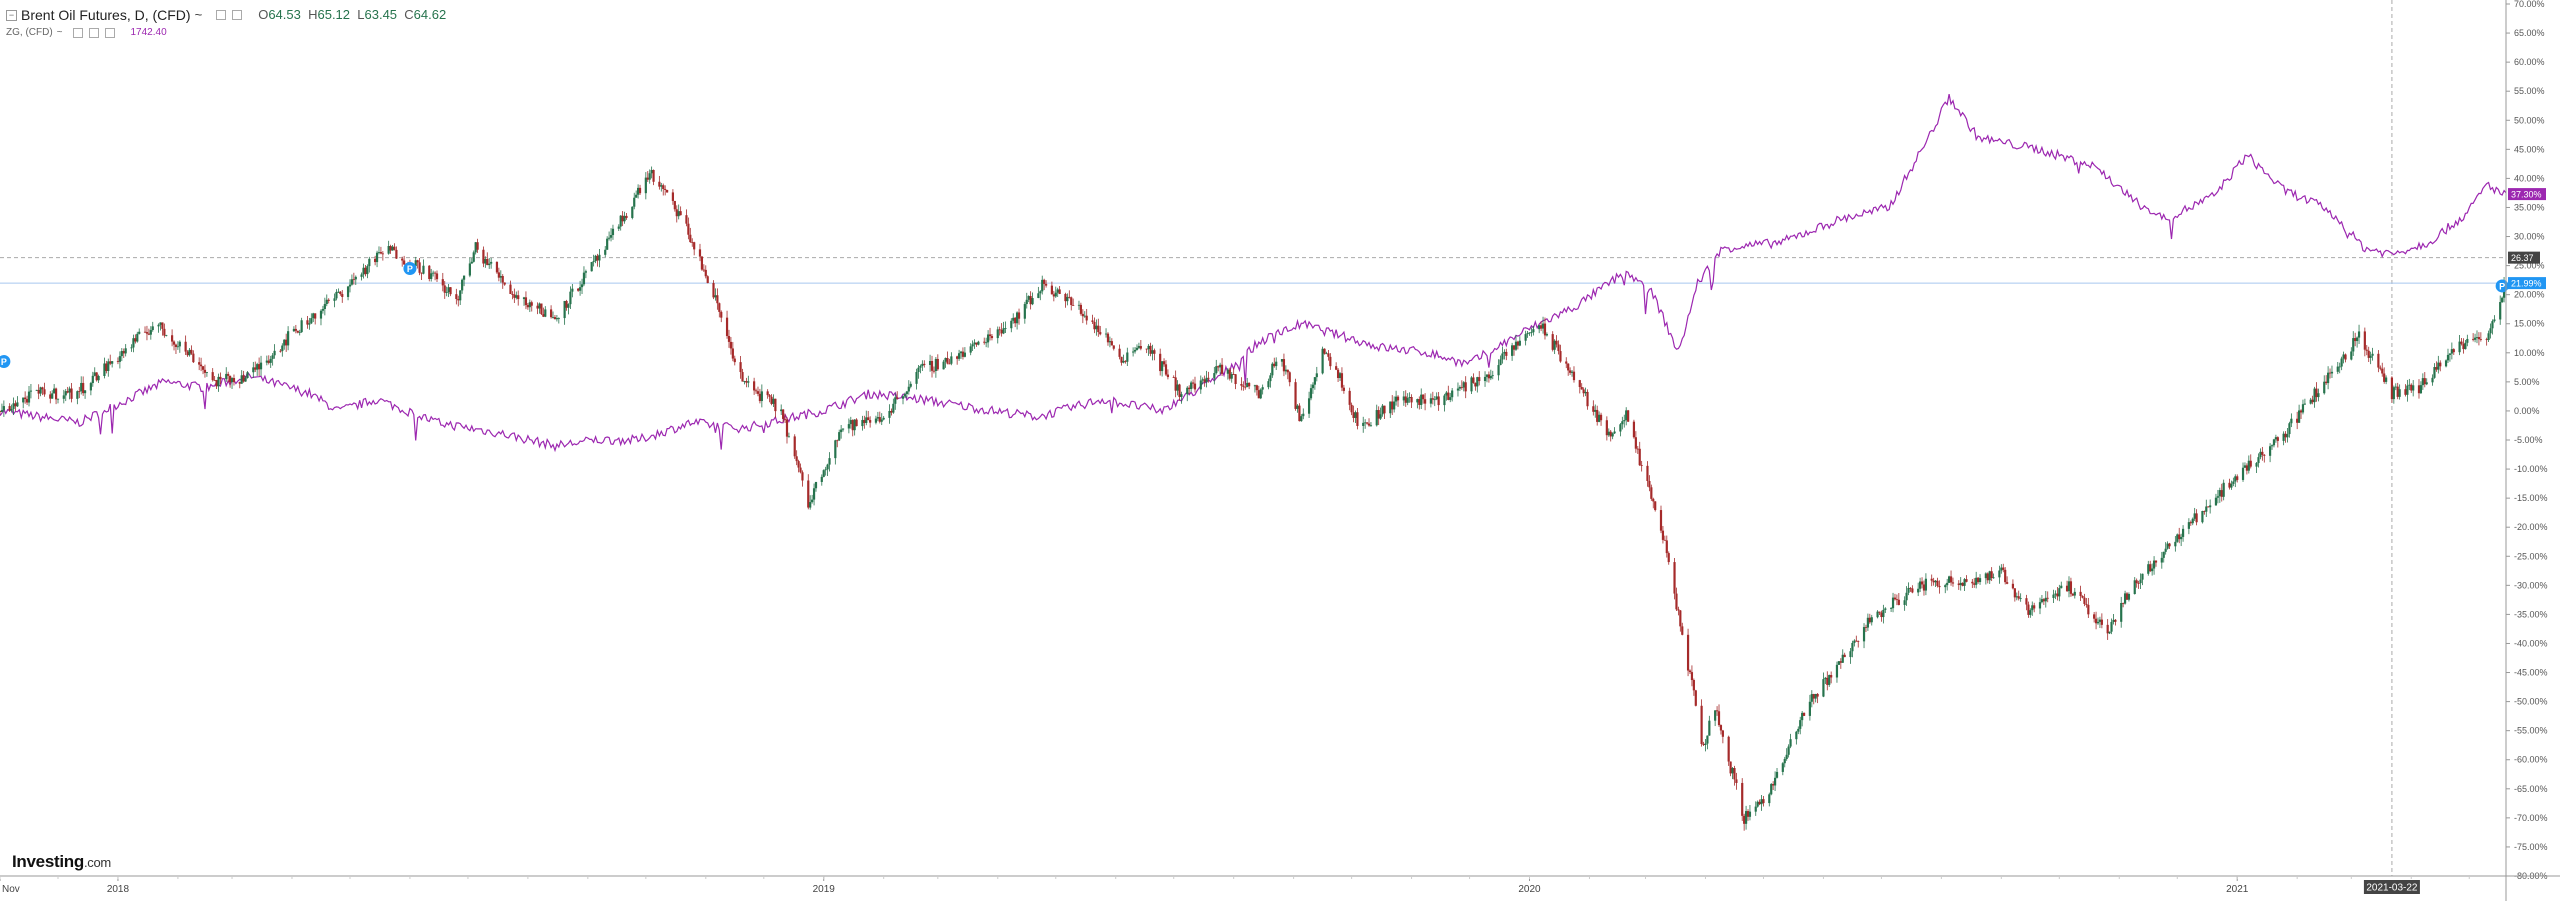 The image size is (2560, 901). What do you see at coordinates (198, 14) in the screenshot?
I see `legend-dropdown-icon: ~` at bounding box center [198, 14].